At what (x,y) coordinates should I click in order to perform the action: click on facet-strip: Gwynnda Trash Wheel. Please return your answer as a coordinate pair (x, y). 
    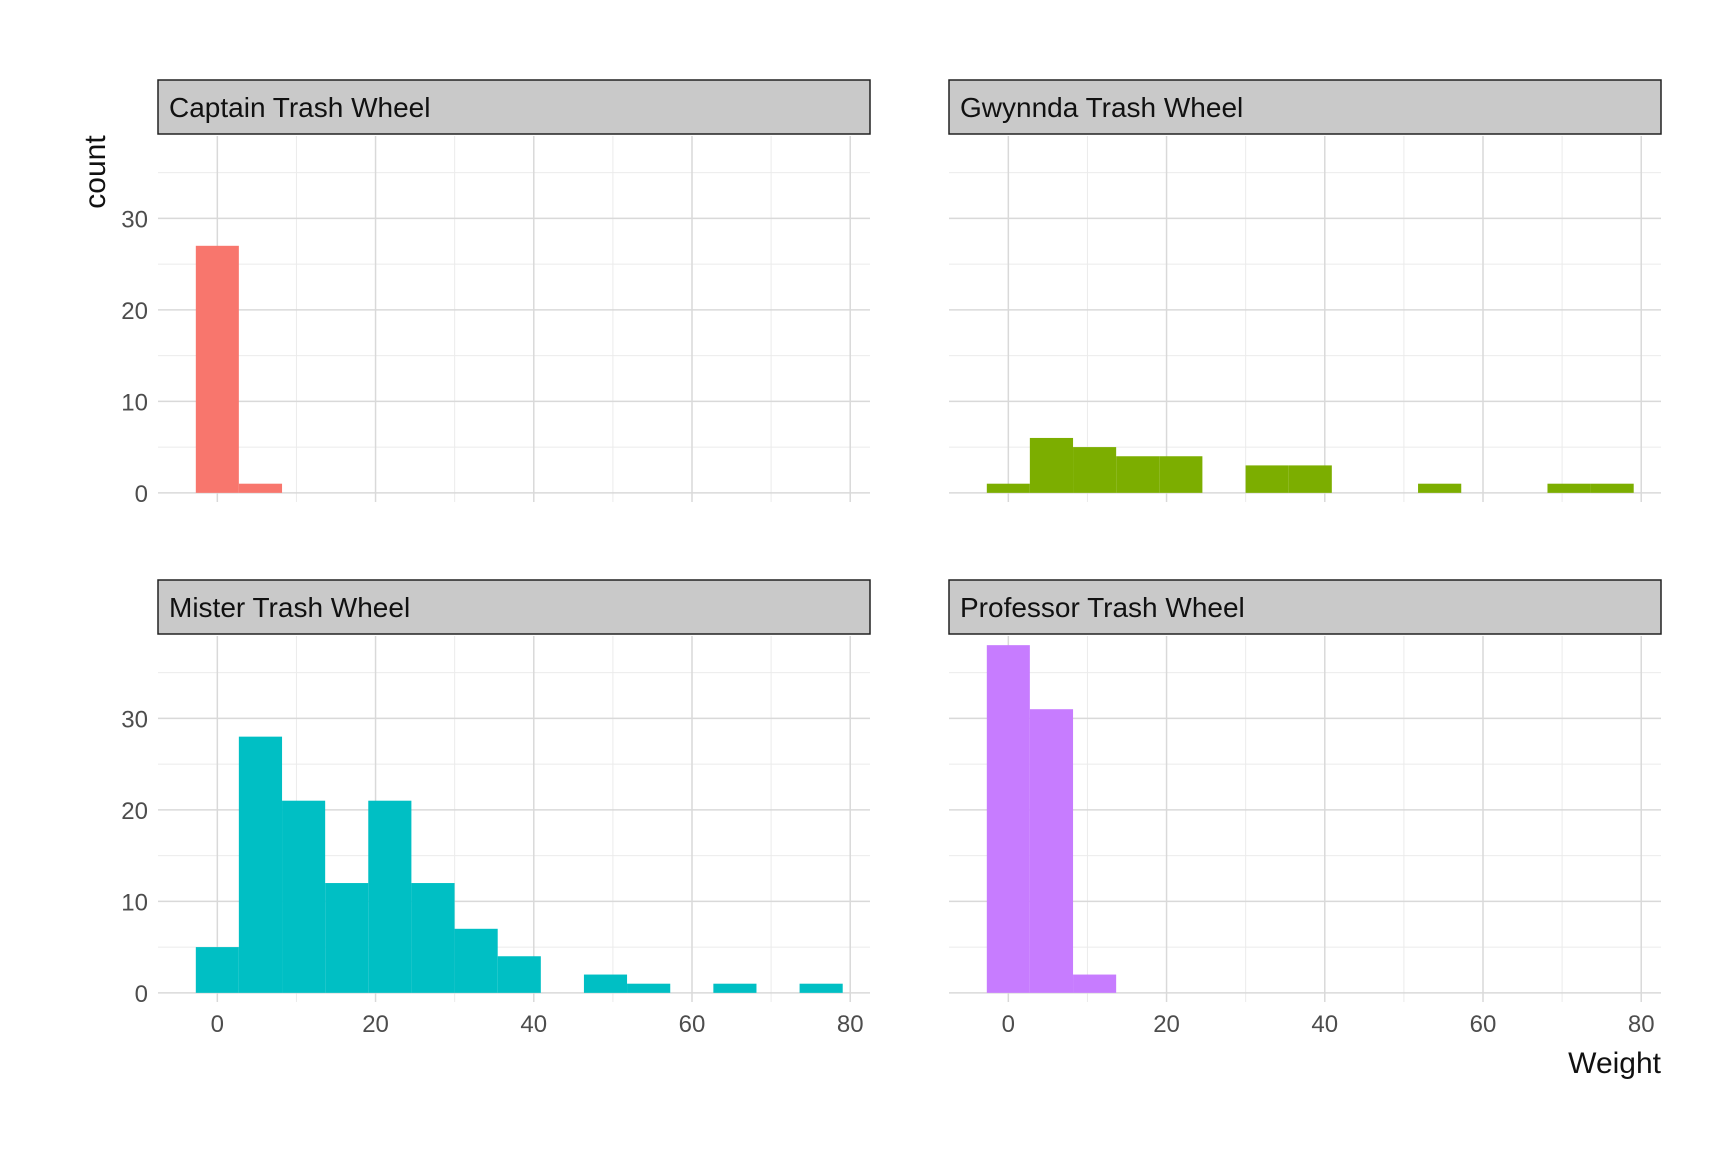
    Looking at the image, I should click on (1305, 107).